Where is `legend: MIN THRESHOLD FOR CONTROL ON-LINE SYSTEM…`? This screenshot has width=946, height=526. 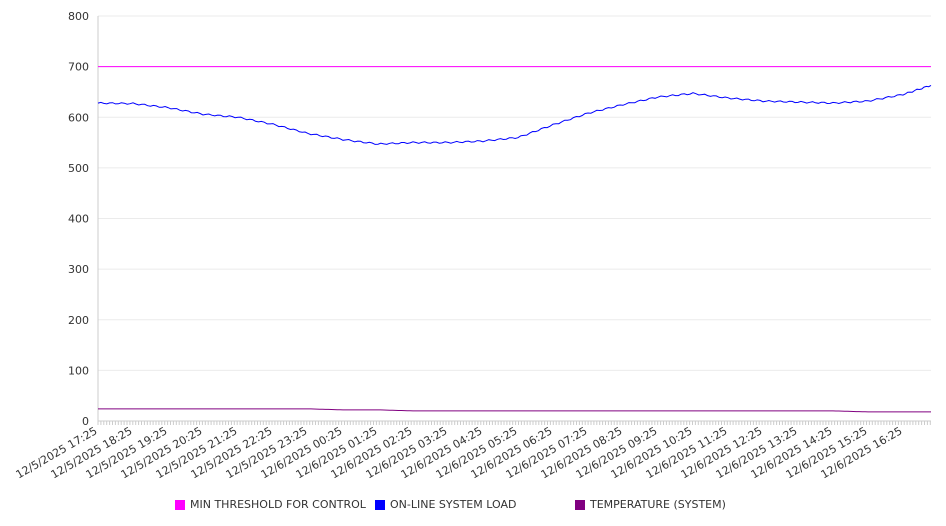
legend: MIN THRESHOLD FOR CONTROL ON-LINE SYSTEM… is located at coordinates (473, 506).